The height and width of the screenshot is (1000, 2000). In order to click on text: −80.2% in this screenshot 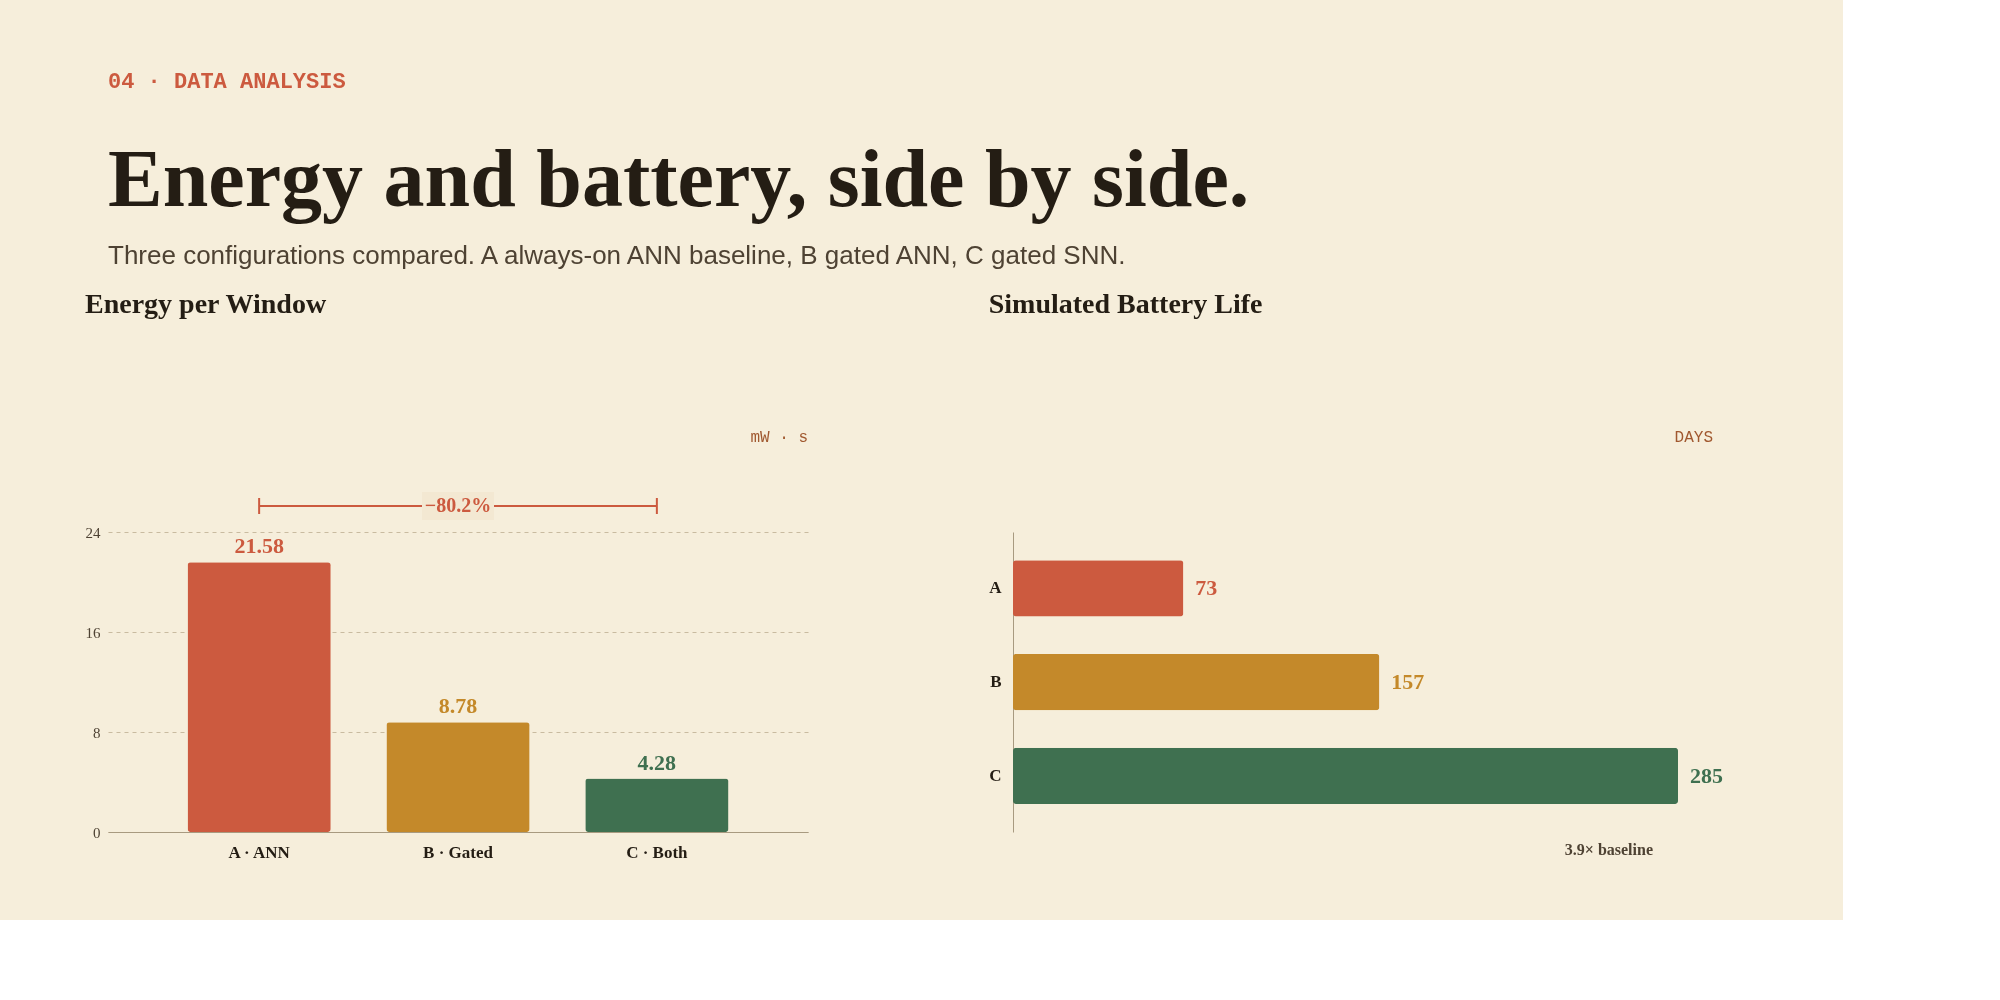, I will do `click(458, 505)`.